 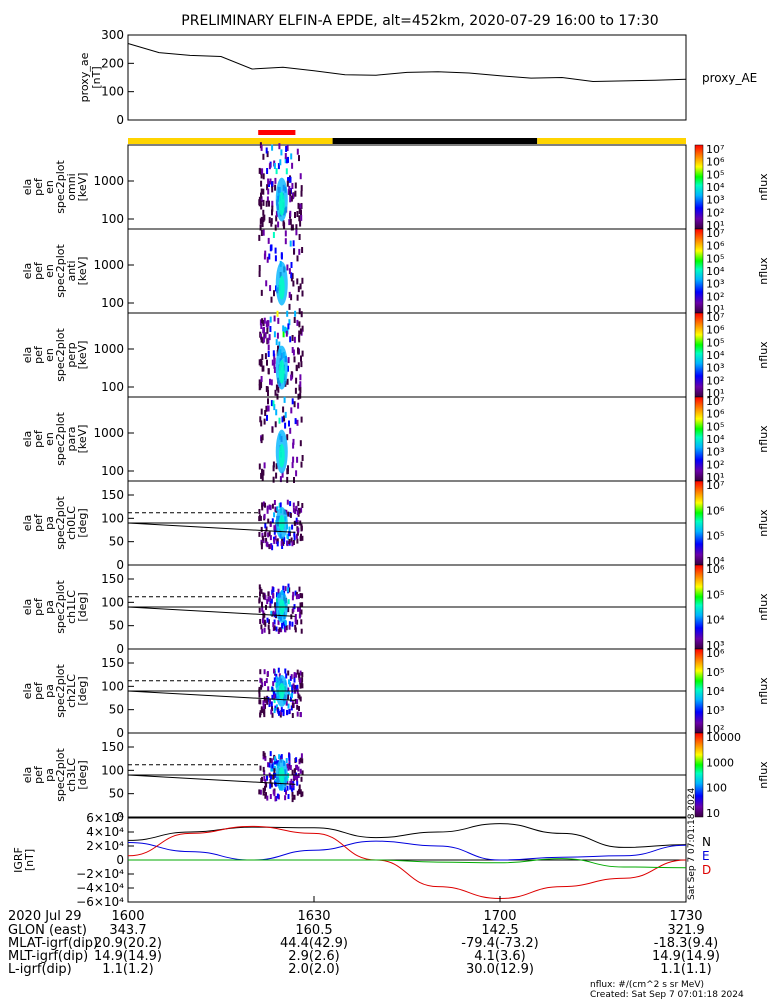 What do you see at coordinates (82, 187) in the screenshot?
I see `panel-ylabel-line: [keV]` at bounding box center [82, 187].